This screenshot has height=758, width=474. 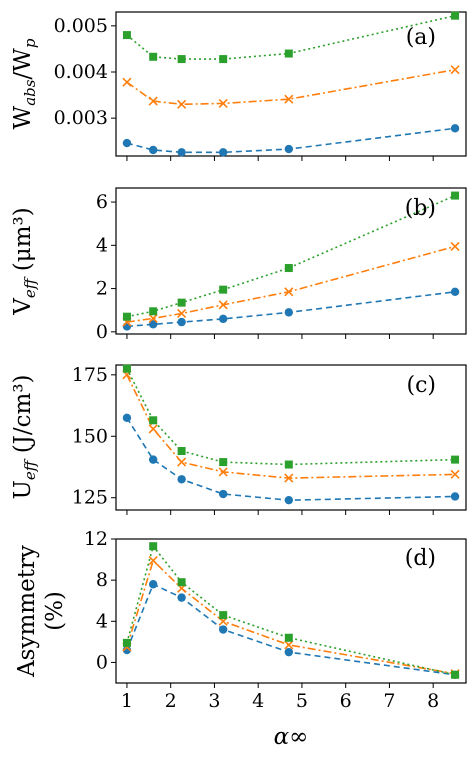 I want to click on panel-c-ylabel: Ueff (J/cm³), so click(x=24, y=436).